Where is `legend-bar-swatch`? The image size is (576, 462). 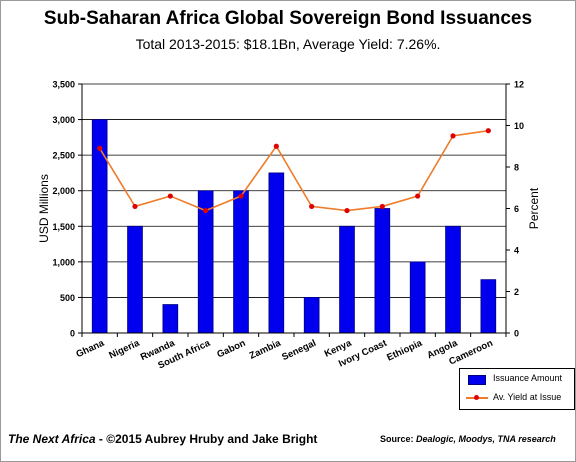
legend-bar-swatch is located at coordinates (477, 380).